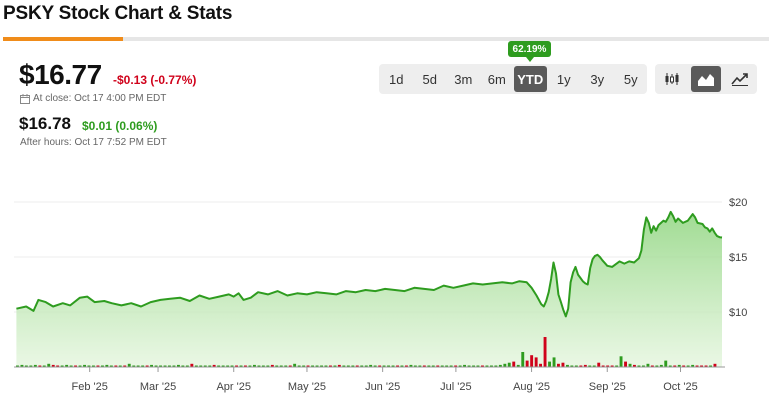 This screenshot has width=770, height=408. Describe the element at coordinates (366, 352) in the screenshot. I see `volume-bars` at that location.